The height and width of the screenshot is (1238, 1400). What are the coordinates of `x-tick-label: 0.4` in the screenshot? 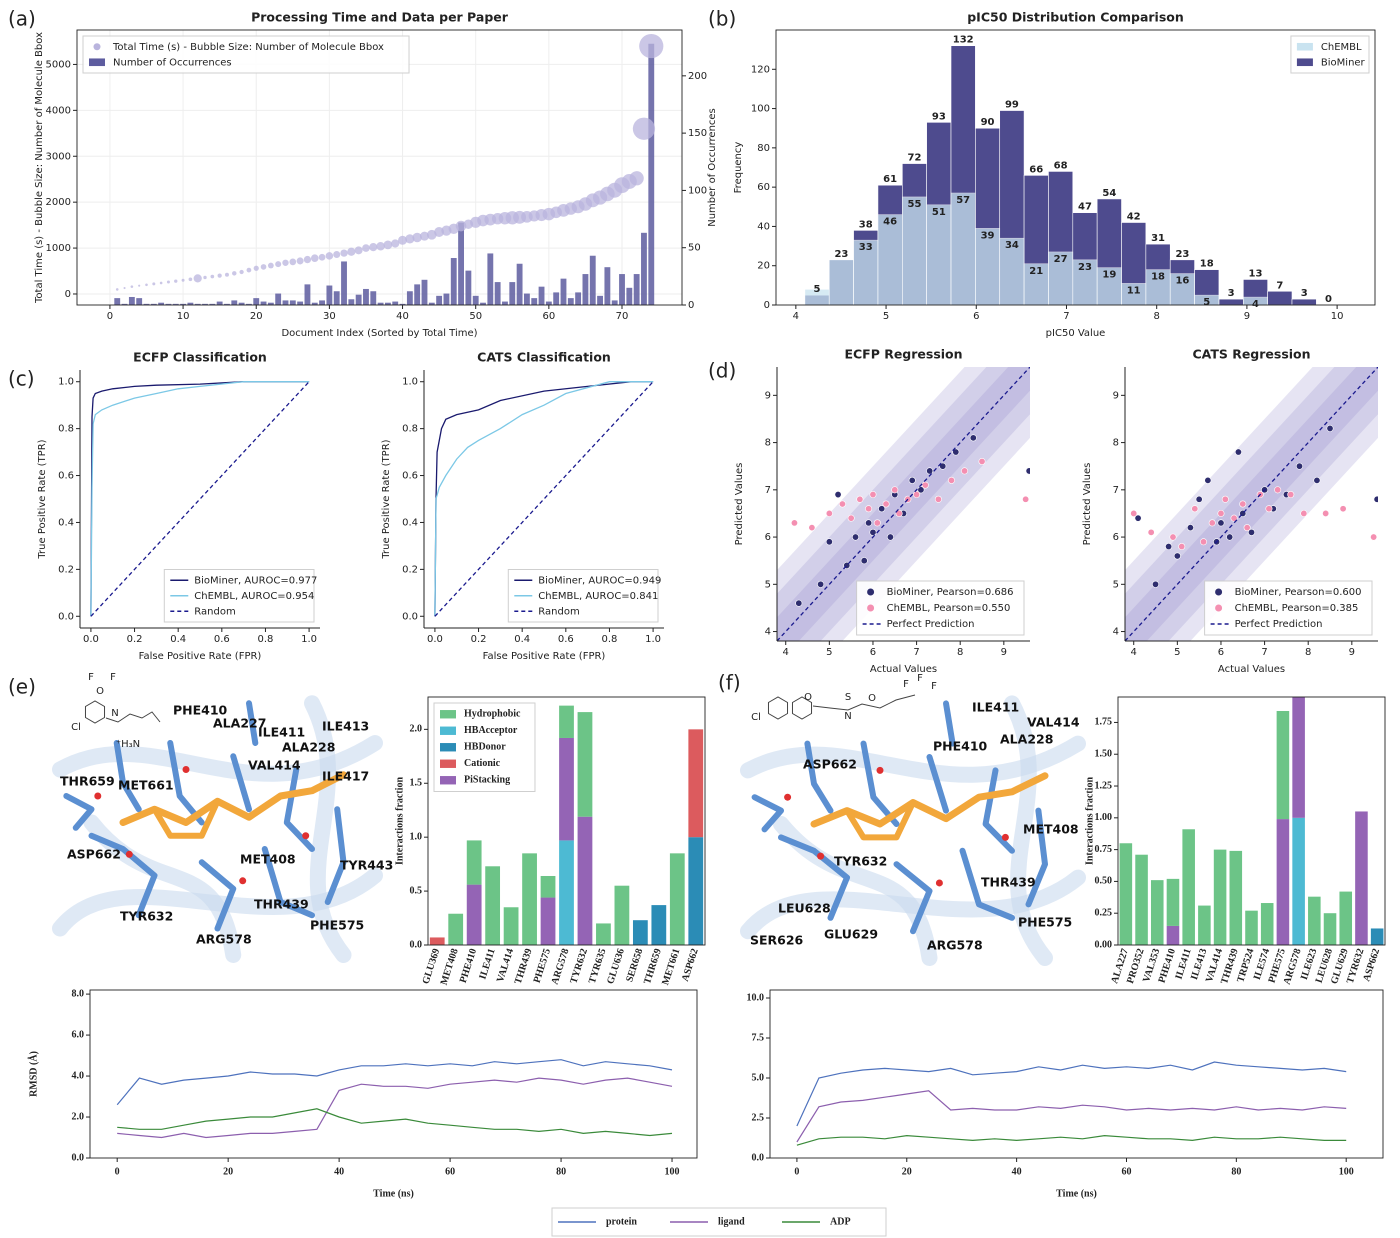 It's located at (178, 639).